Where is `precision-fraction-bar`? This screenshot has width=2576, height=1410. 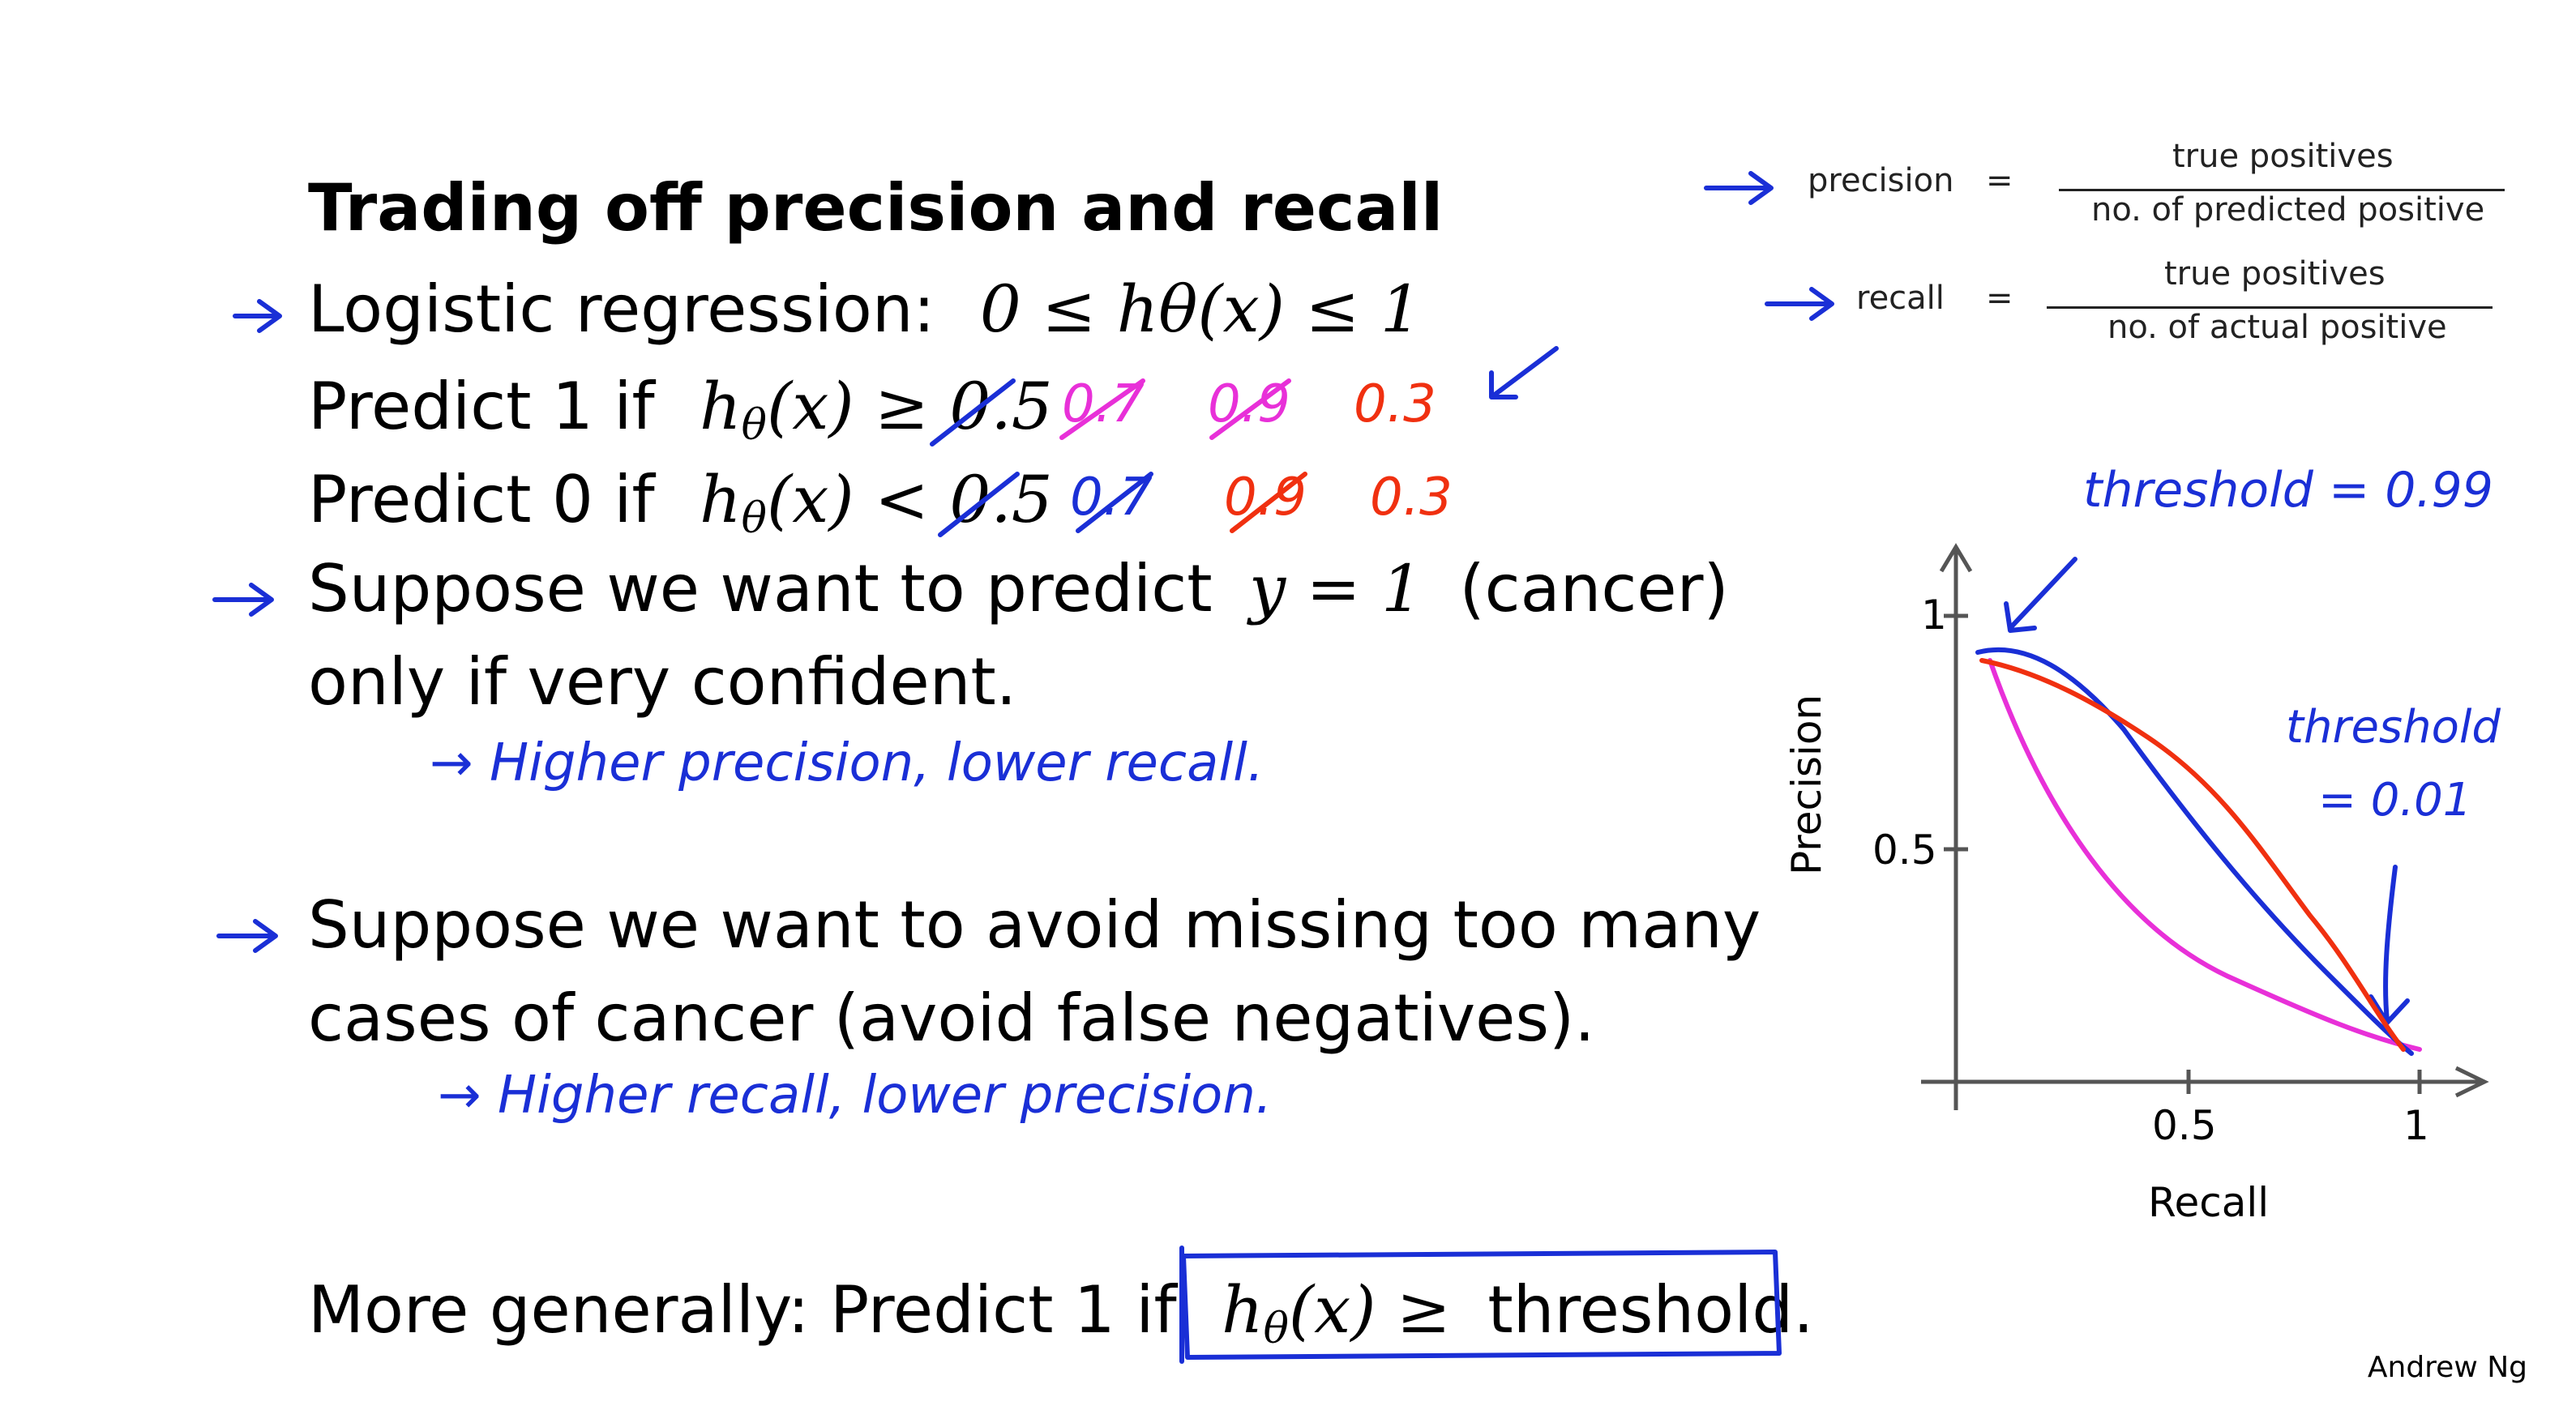
precision-fraction-bar is located at coordinates (2282, 190).